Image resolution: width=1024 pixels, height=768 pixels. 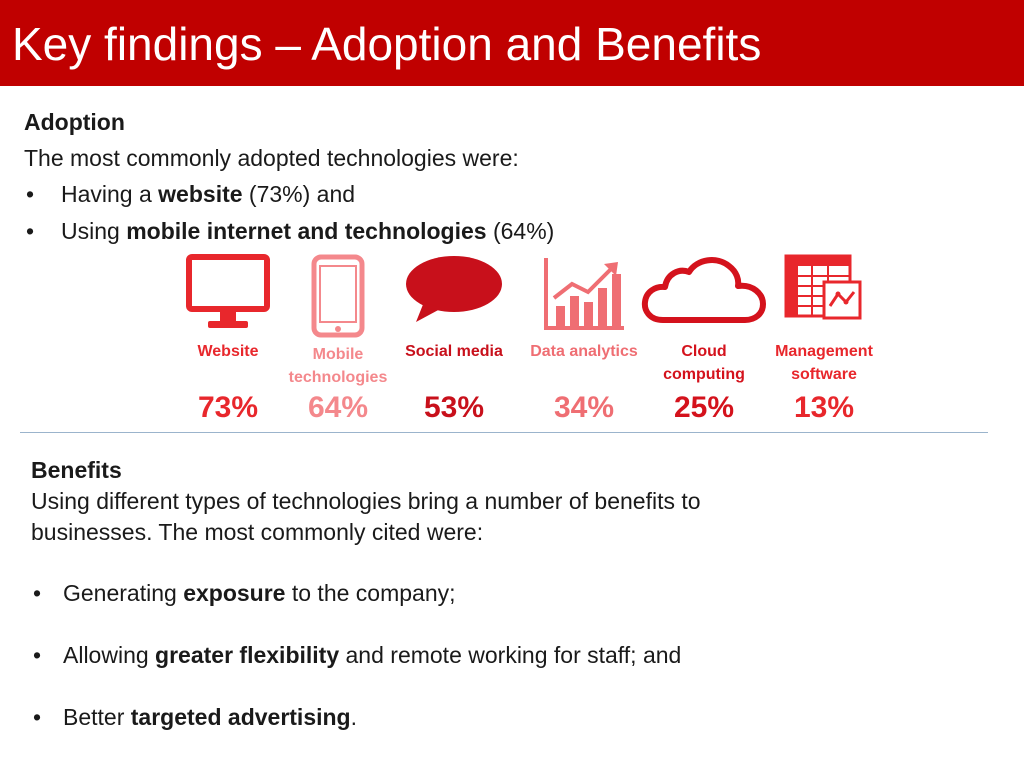 I want to click on tech-percent: 73%, so click(x=228, y=407).